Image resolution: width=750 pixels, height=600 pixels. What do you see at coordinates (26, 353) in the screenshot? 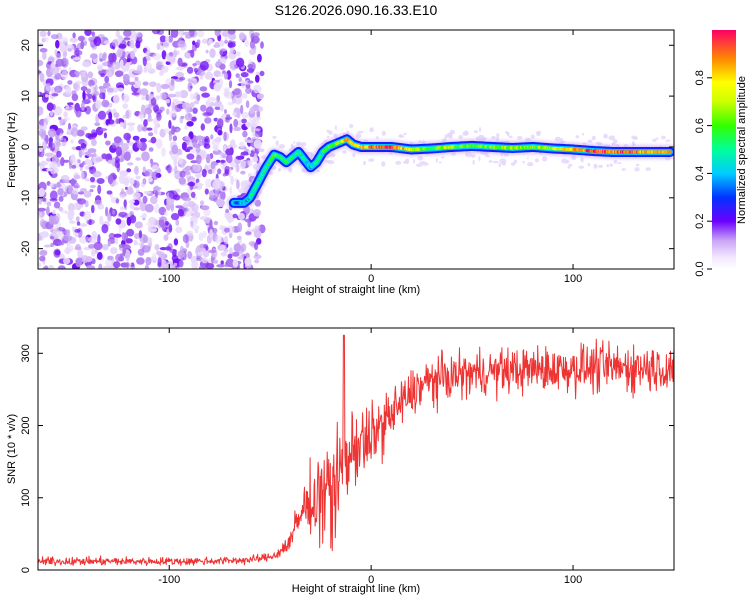
I see `y-tick-label: 300` at bounding box center [26, 353].